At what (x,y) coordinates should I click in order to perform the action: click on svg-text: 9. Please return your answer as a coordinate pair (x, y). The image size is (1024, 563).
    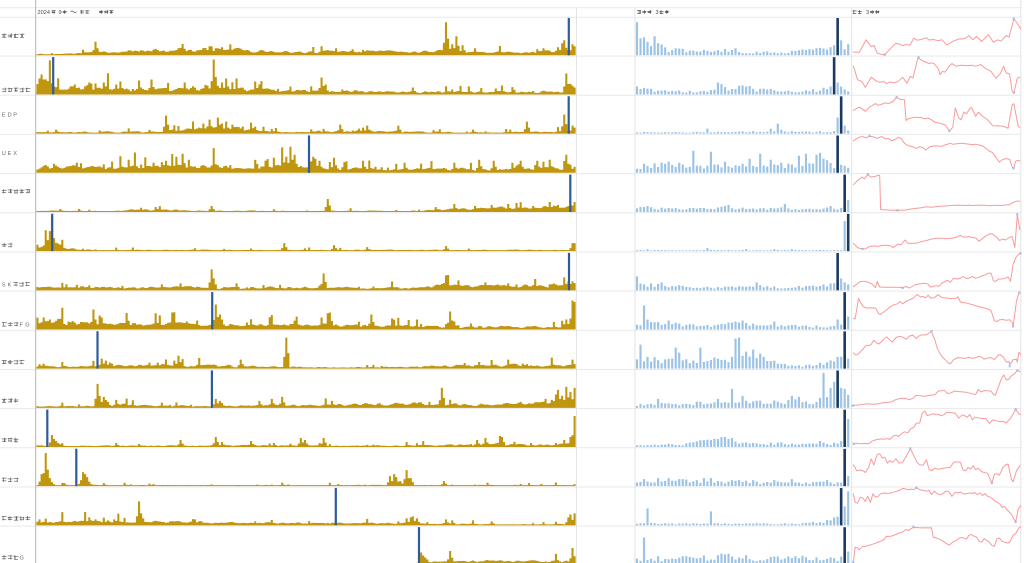
    Looking at the image, I should click on (60, 13).